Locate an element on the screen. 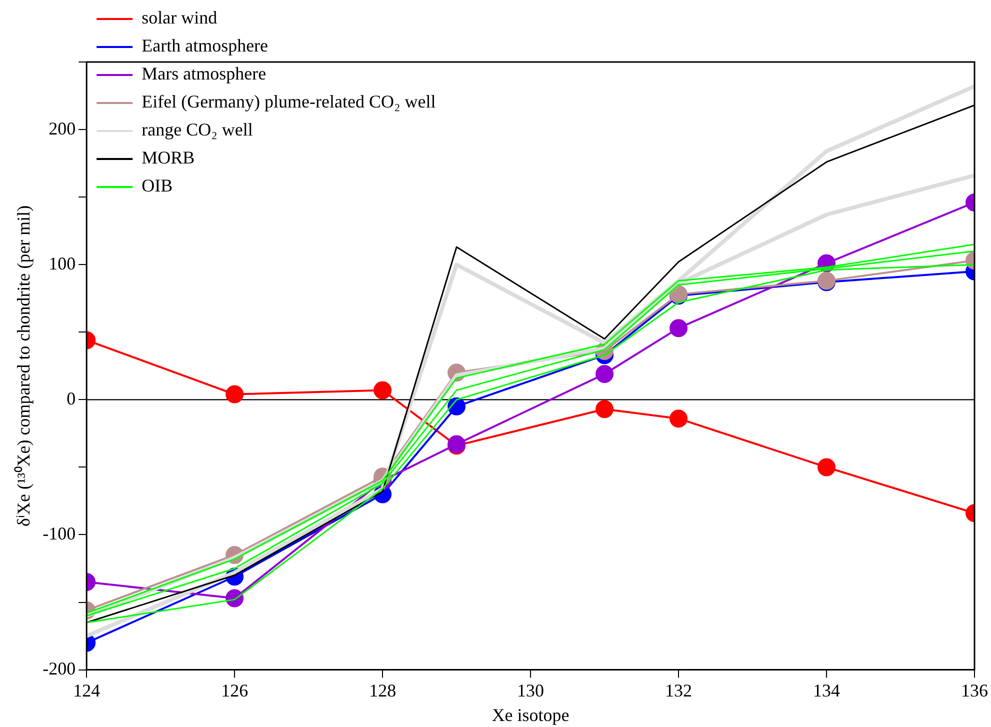  legend-label: range CO₂ well is located at coordinates (197, 130).